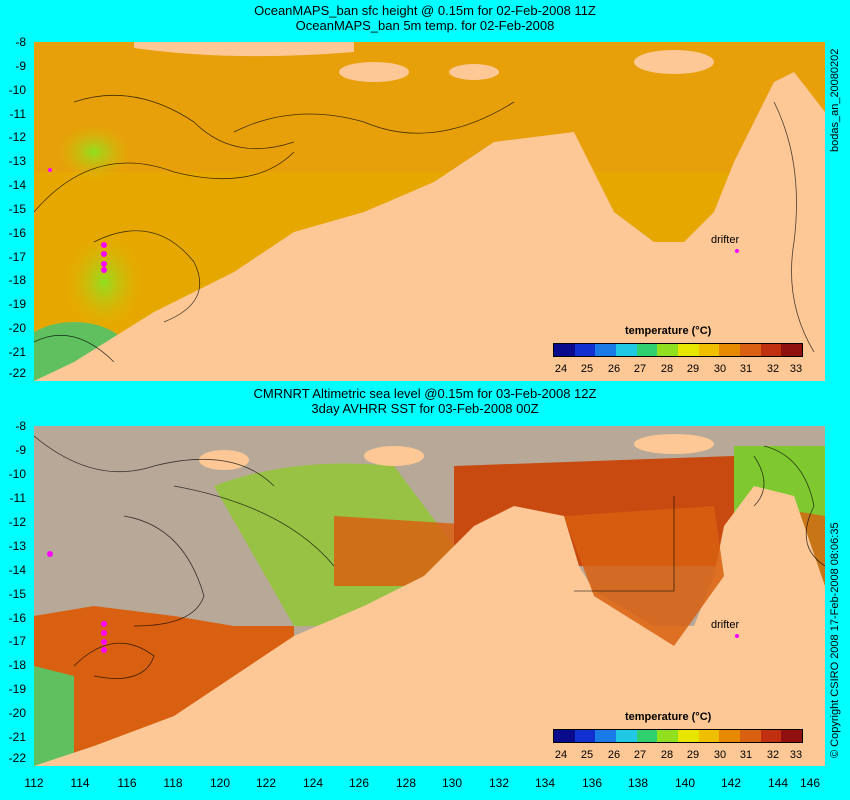 This screenshot has height=800, width=850. What do you see at coordinates (545, 783) in the screenshot?
I see `x-tick-label: 134` at bounding box center [545, 783].